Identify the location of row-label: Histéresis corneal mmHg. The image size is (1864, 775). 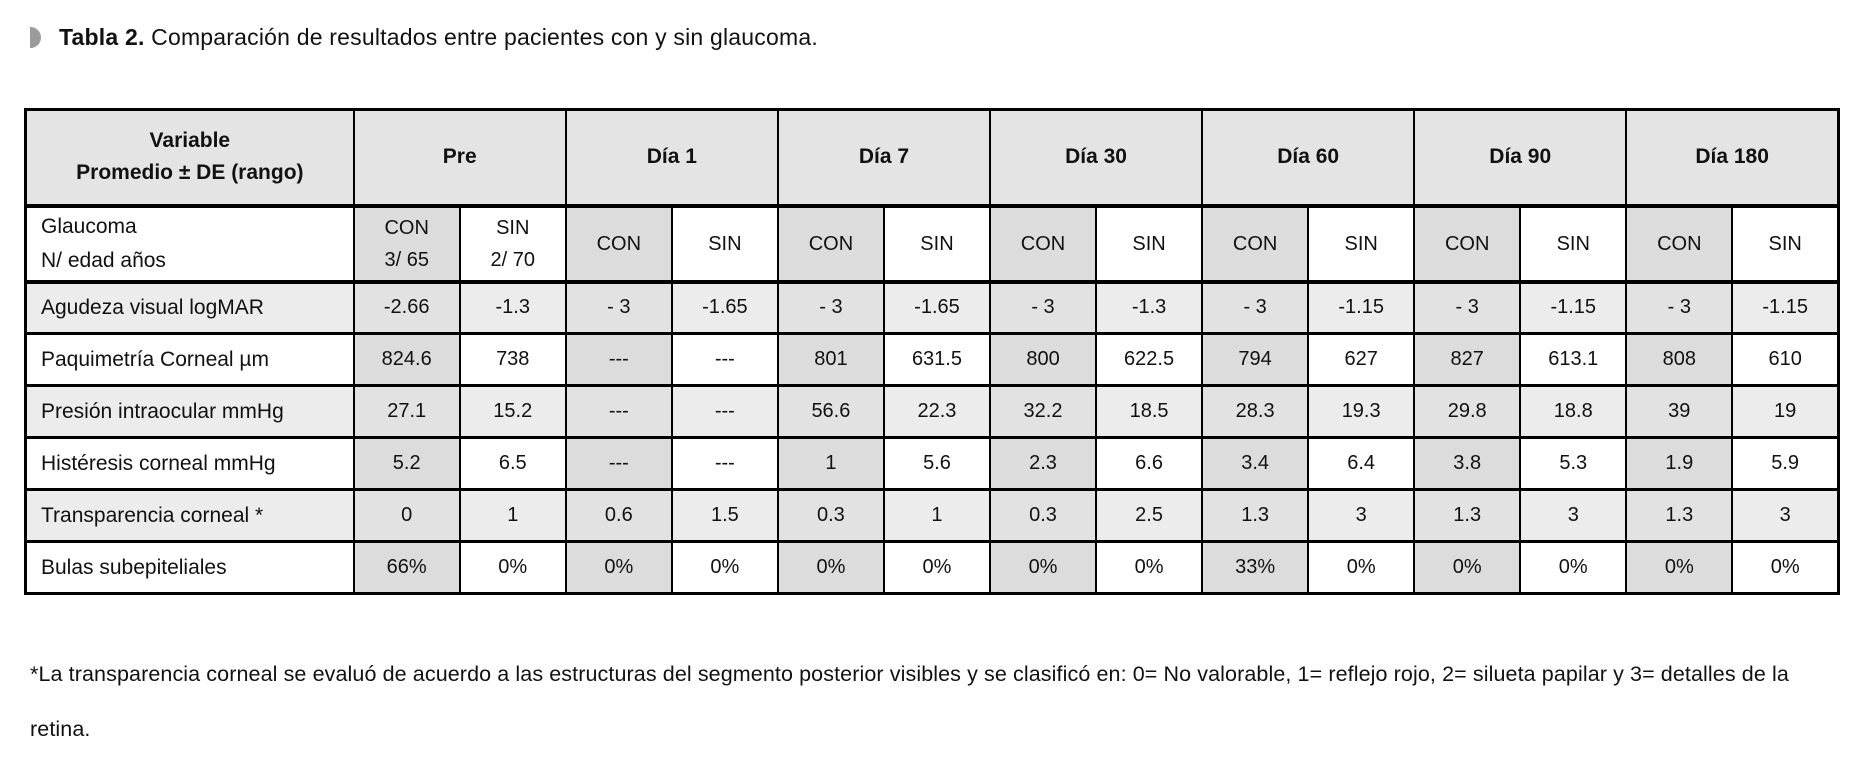
(189, 463).